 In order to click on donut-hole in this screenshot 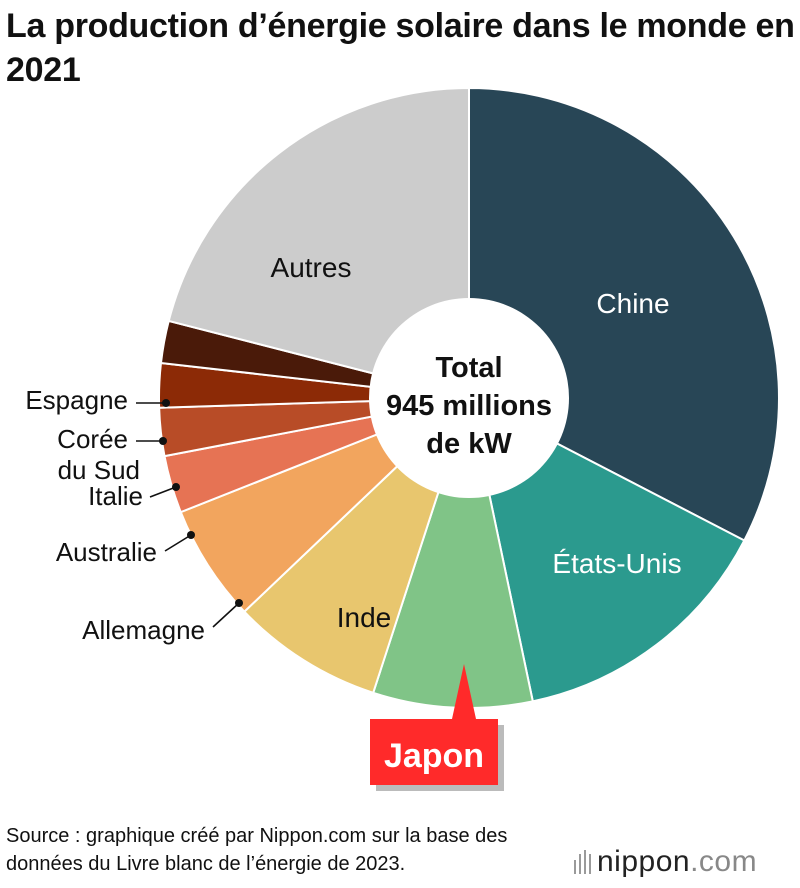, I will do `click(469, 398)`.